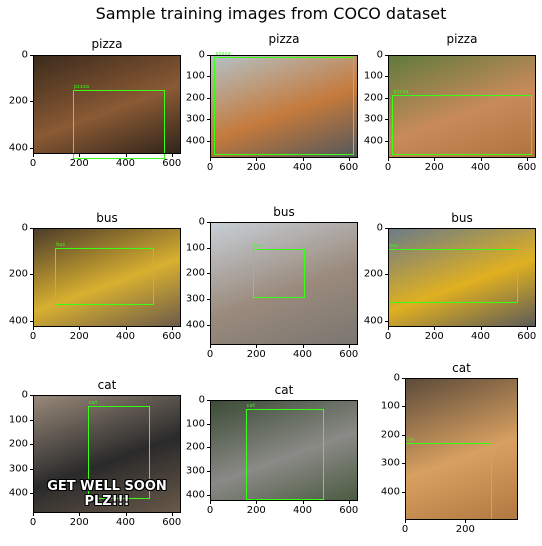  I want to click on image-axes: cat GET WELL SOON PLZ!!!, so click(107, 454).